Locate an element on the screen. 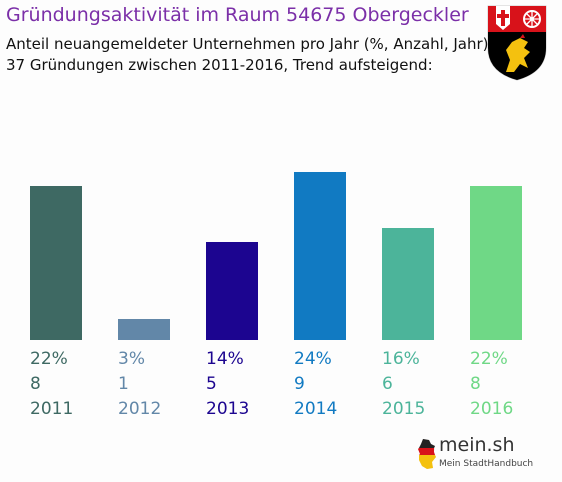  brand-logo: mein.sh Mein StadtHandbuch is located at coordinates (474, 454).